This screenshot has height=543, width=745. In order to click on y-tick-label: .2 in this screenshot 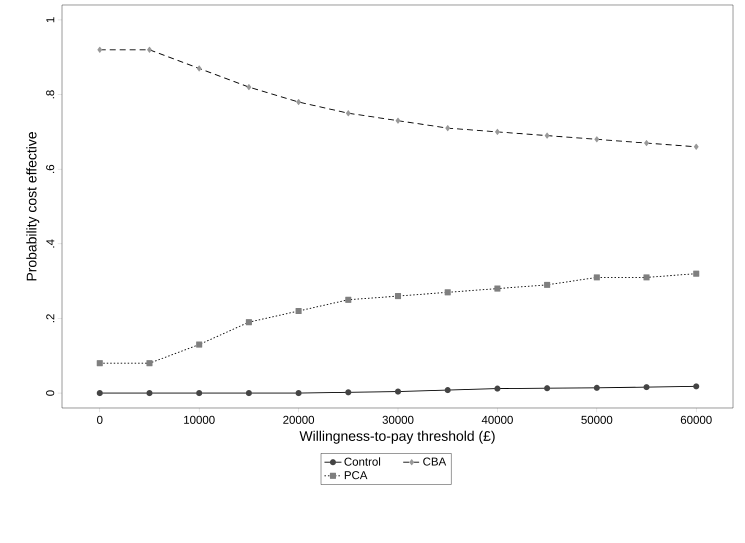, I will do `click(50, 318)`.